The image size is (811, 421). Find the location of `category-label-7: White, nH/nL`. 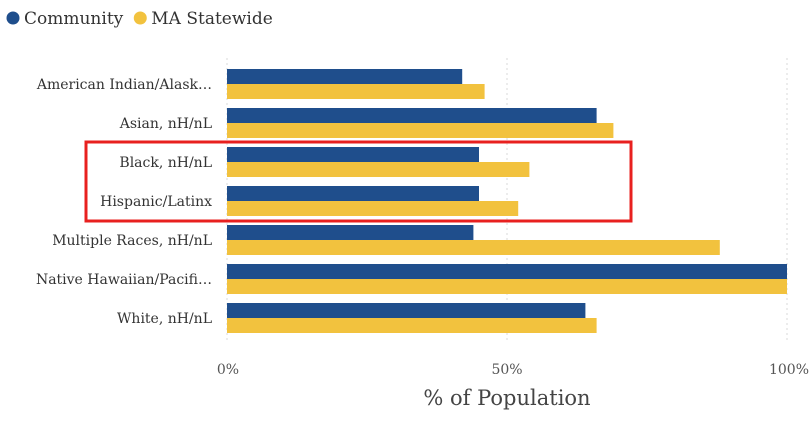

category-label-7: White, nH/nL is located at coordinates (164, 319).